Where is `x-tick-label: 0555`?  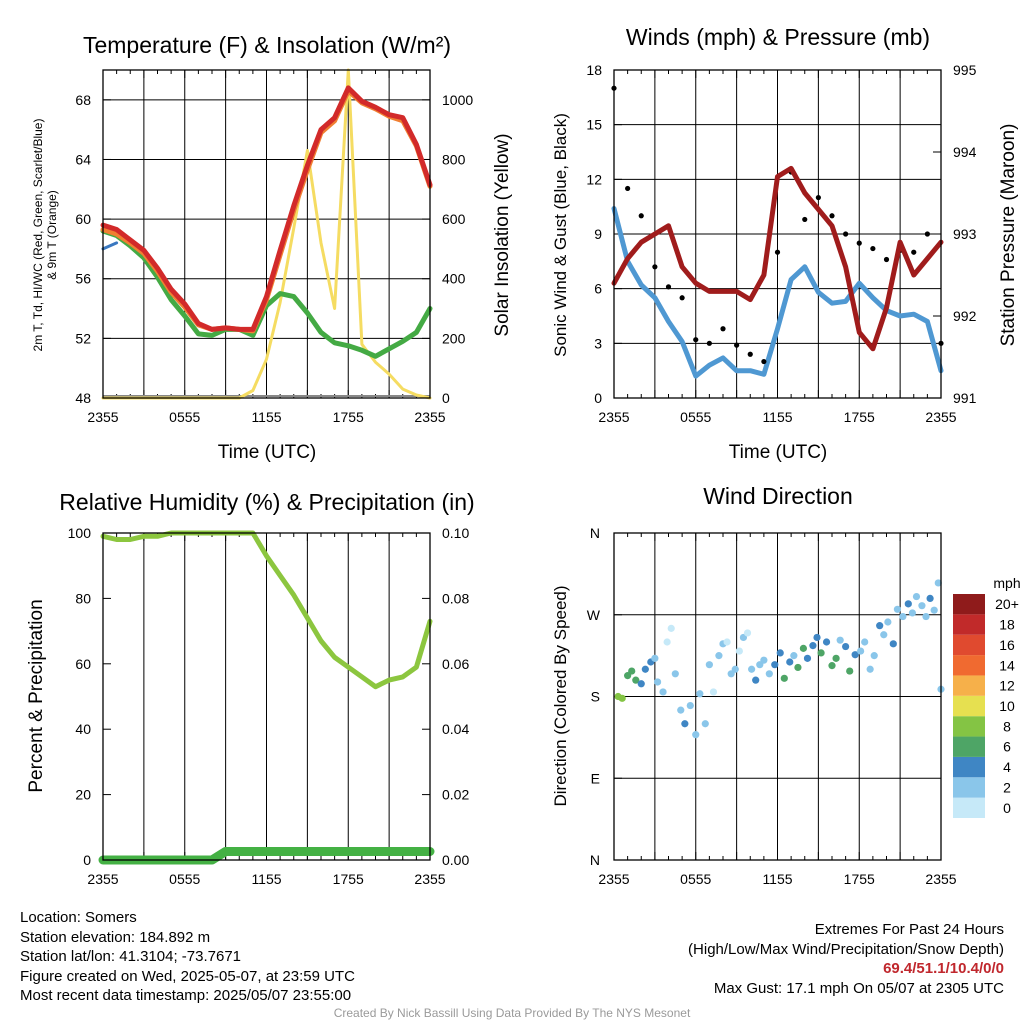
x-tick-label: 0555 is located at coordinates (695, 879).